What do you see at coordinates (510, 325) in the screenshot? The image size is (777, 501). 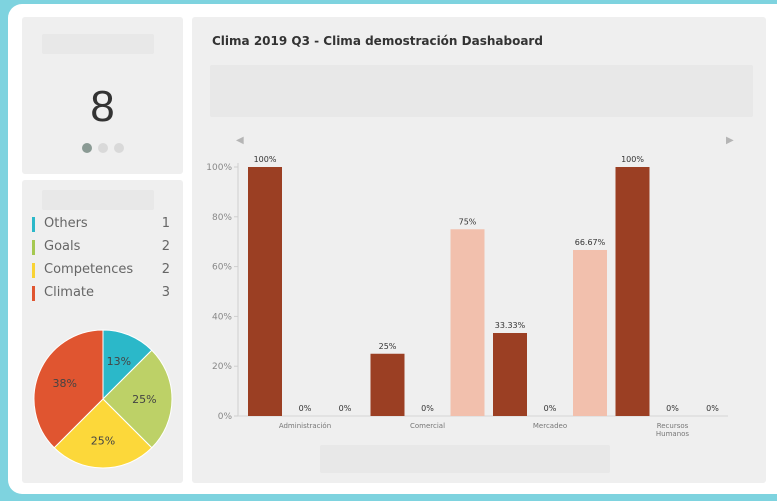 I see `bar-value-label: 33.33%` at bounding box center [510, 325].